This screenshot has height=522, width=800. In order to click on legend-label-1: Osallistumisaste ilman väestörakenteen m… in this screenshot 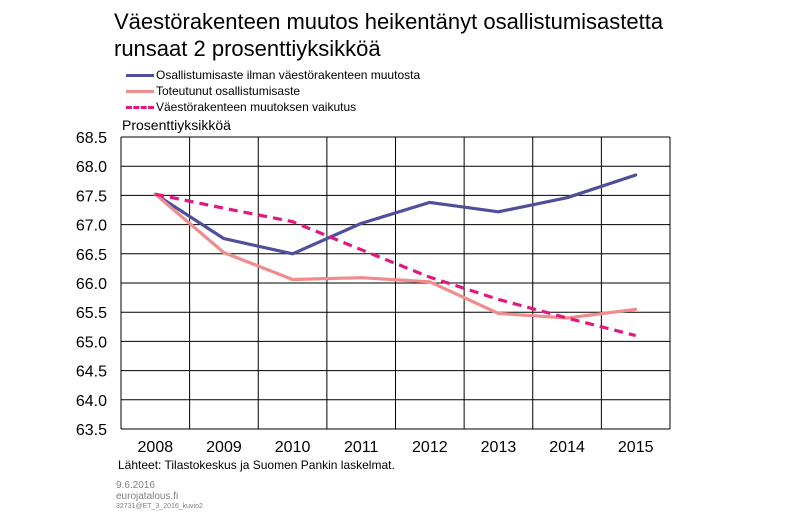, I will do `click(288, 75)`.